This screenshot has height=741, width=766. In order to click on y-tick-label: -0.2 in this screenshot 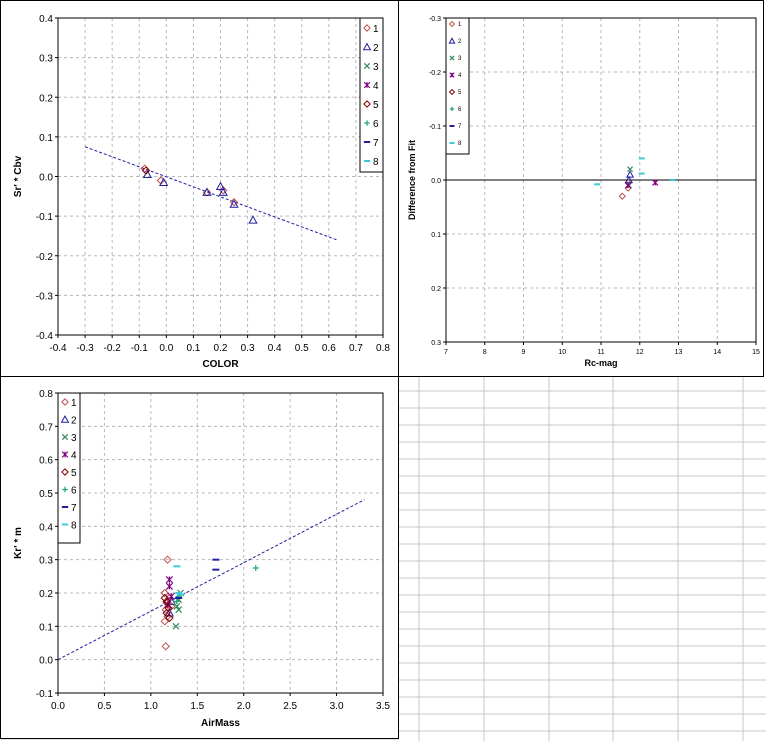, I will do `click(45, 257)`.